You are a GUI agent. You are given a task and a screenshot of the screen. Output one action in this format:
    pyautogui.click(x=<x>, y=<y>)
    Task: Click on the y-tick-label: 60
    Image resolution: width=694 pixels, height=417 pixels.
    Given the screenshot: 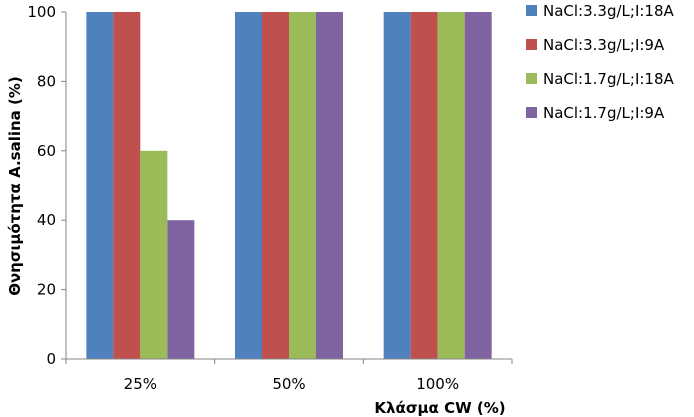 What is the action you would take?
    pyautogui.click(x=46, y=151)
    